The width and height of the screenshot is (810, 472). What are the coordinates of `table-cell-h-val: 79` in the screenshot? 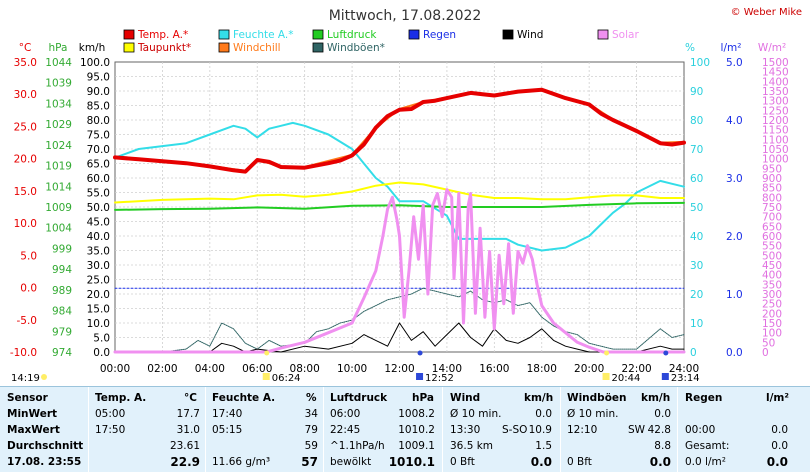 It's located at (311, 430).